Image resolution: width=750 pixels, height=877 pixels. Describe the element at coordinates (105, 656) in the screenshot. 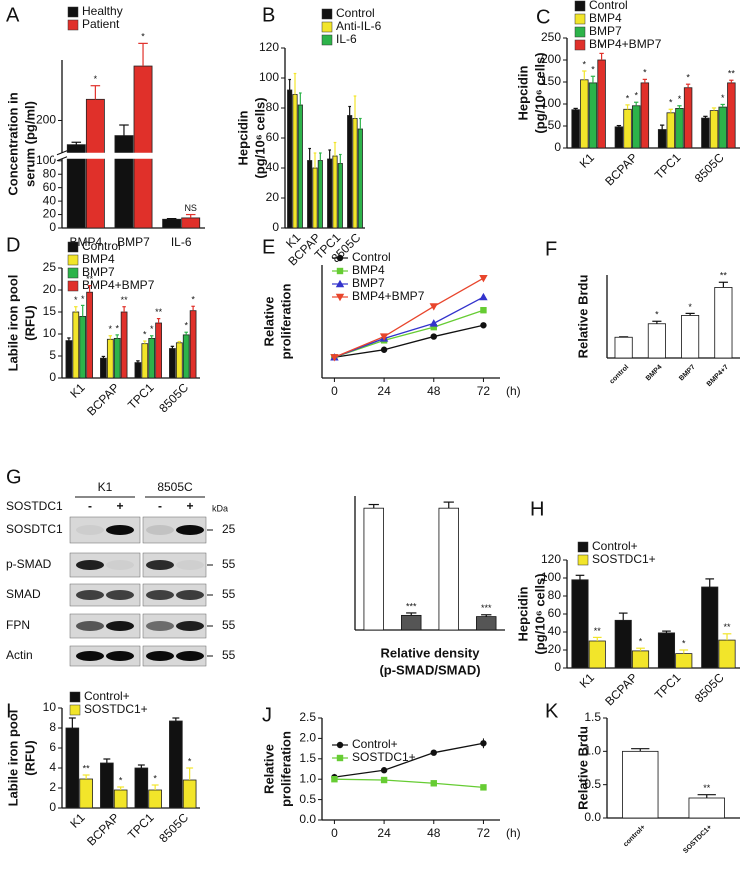

I see `blot-strip` at that location.